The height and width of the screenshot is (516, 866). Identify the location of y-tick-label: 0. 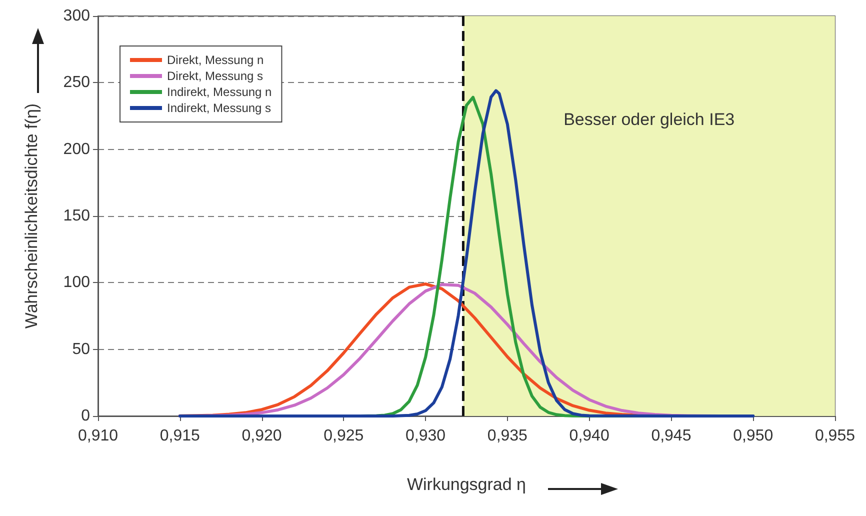
(85, 416).